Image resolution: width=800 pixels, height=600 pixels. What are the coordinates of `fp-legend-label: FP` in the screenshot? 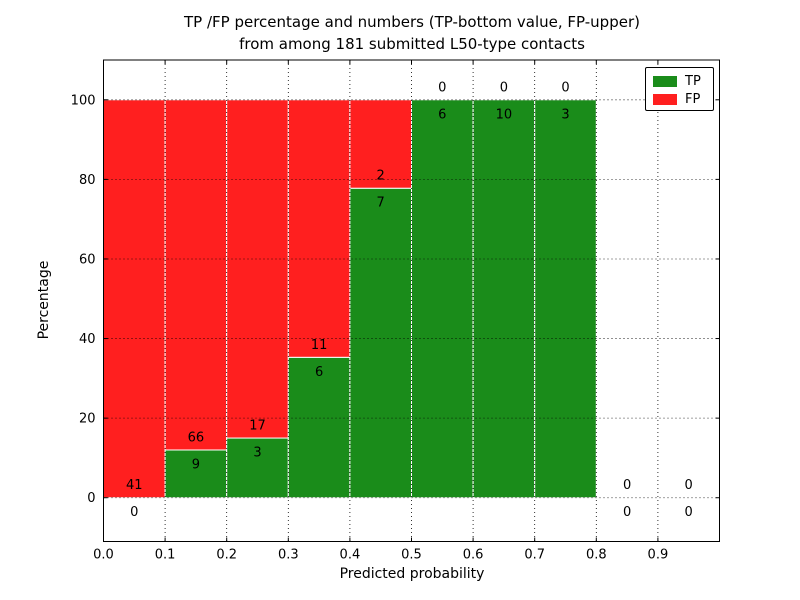 It's located at (693, 99).